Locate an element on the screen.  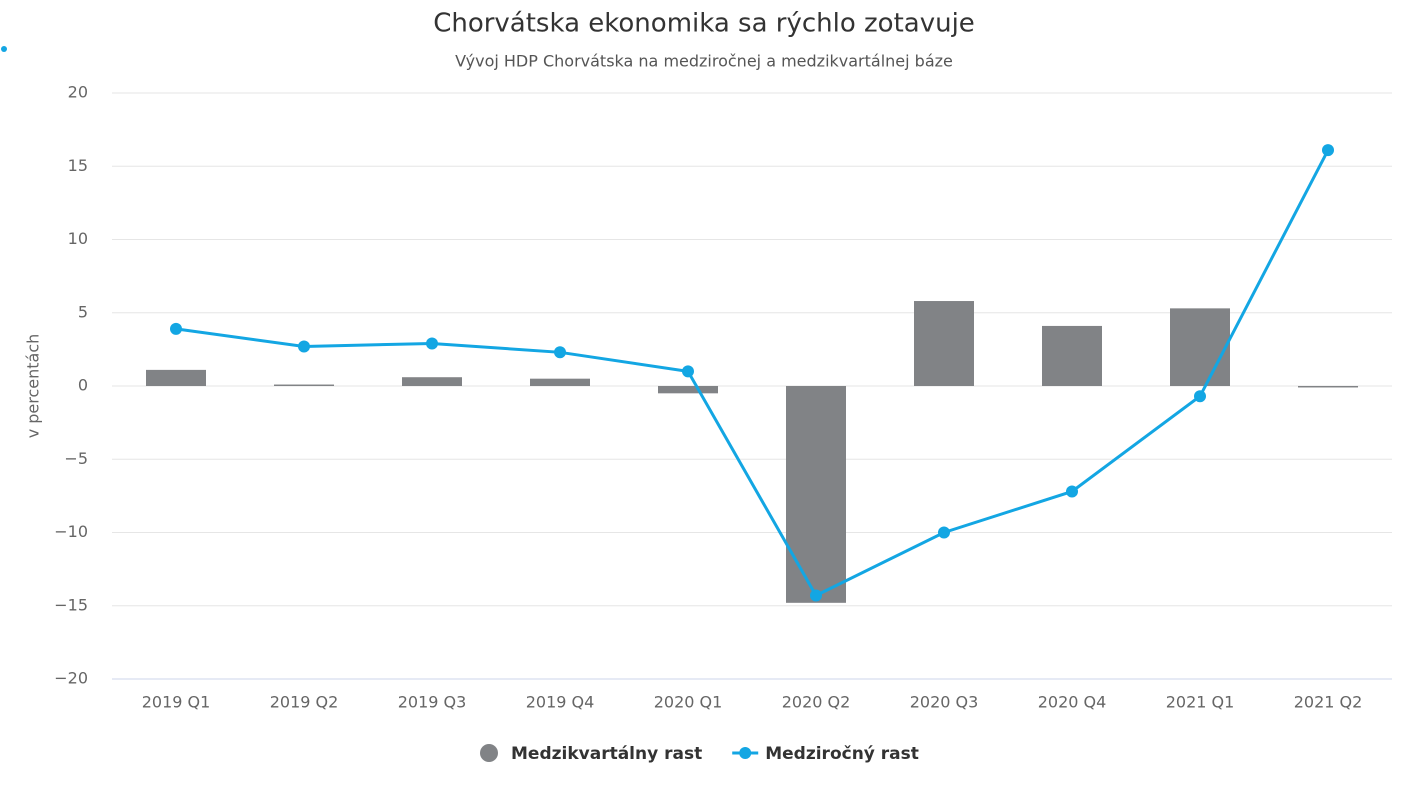
x-tick-label: 2019 Q3 is located at coordinates (432, 702).